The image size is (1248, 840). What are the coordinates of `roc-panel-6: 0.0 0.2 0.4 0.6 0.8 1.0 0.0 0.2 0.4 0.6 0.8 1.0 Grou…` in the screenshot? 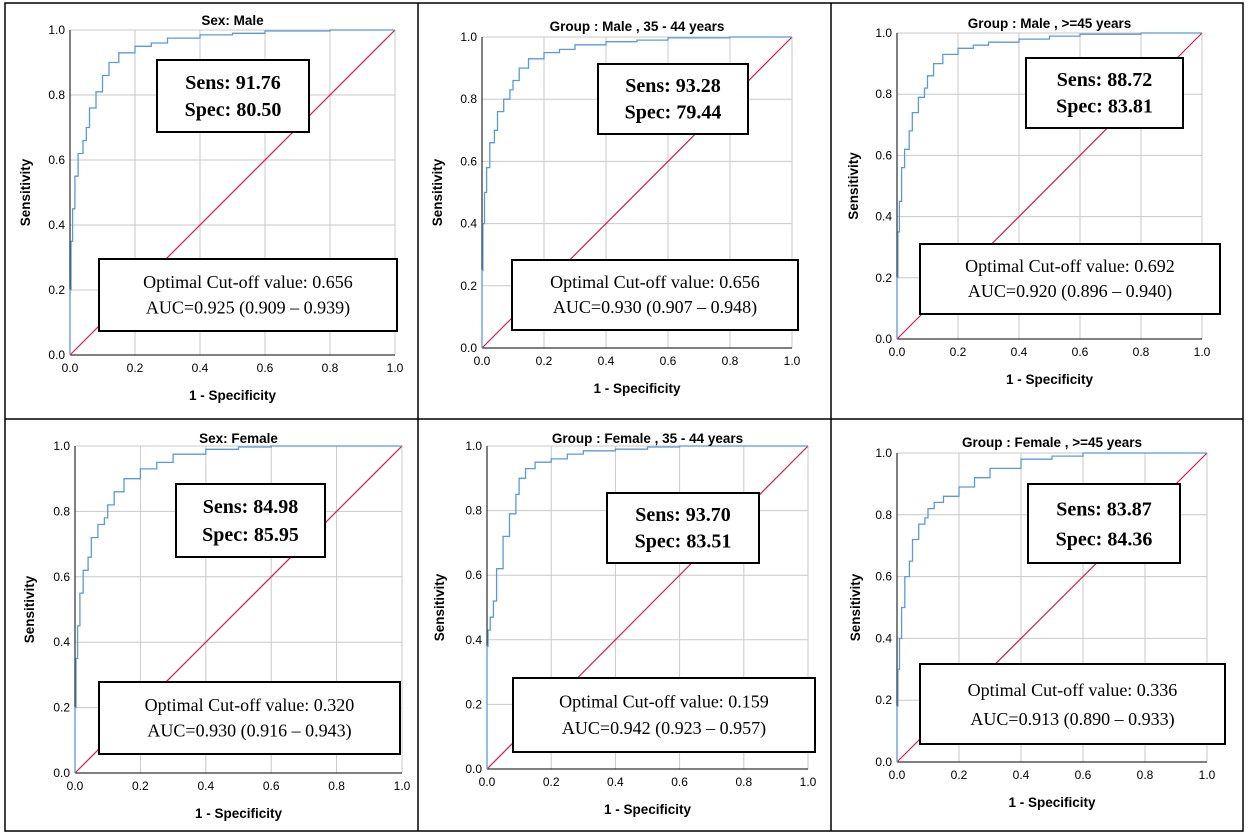 It's located at (1037, 622).